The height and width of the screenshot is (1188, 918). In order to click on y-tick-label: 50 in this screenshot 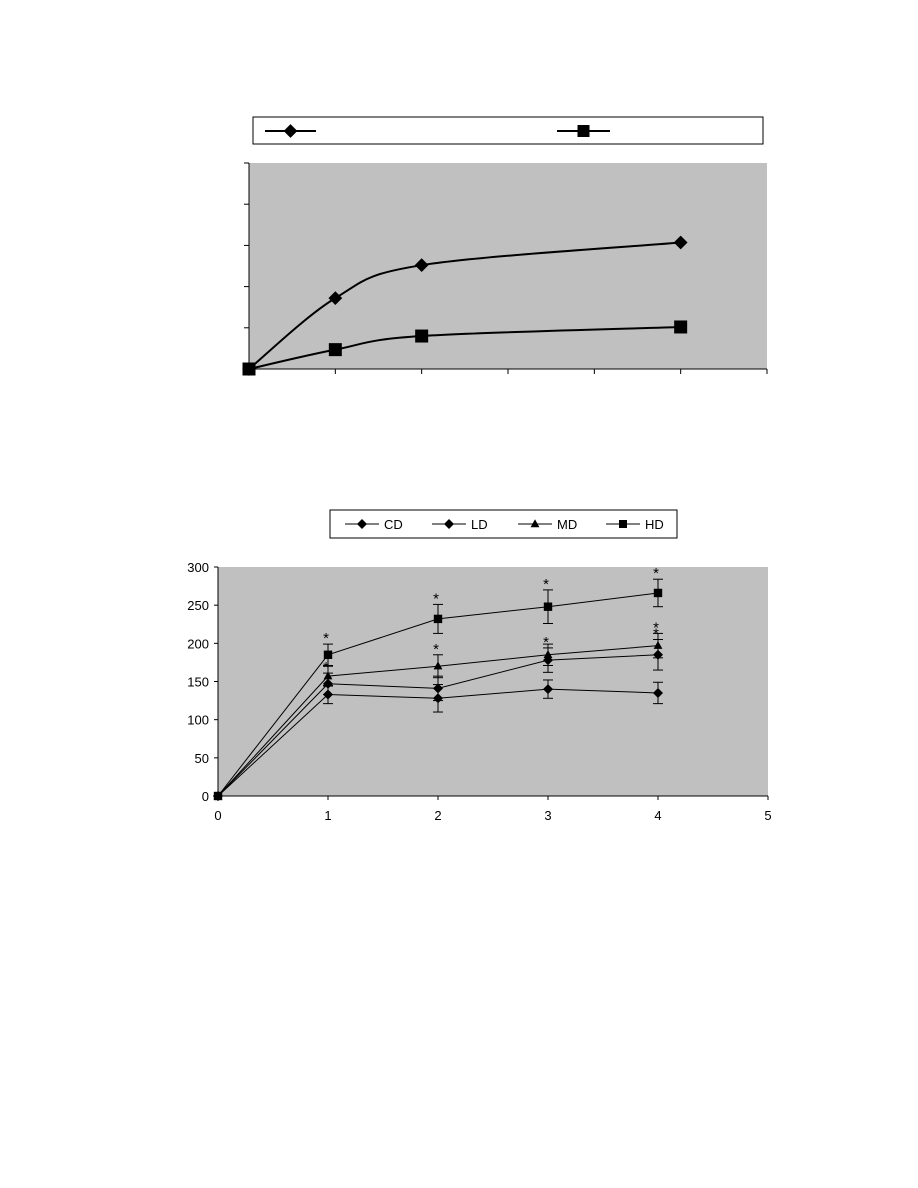, I will do `click(202, 758)`.